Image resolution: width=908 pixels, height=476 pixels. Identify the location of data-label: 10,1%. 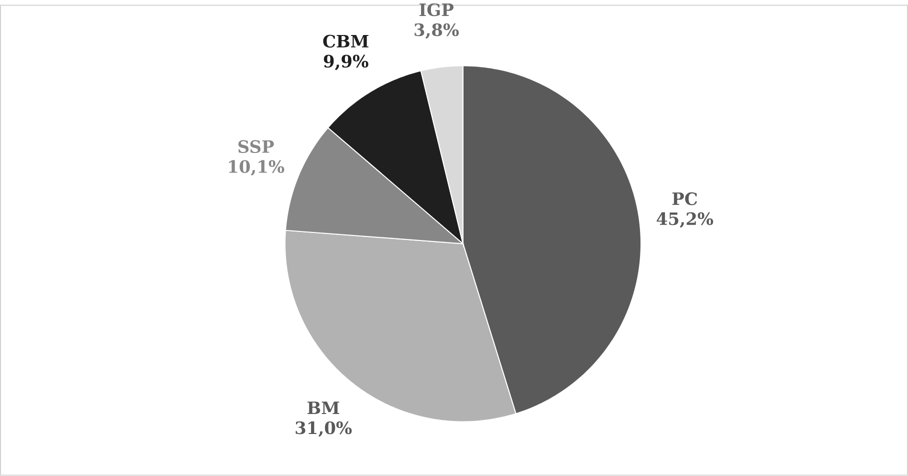
(256, 168).